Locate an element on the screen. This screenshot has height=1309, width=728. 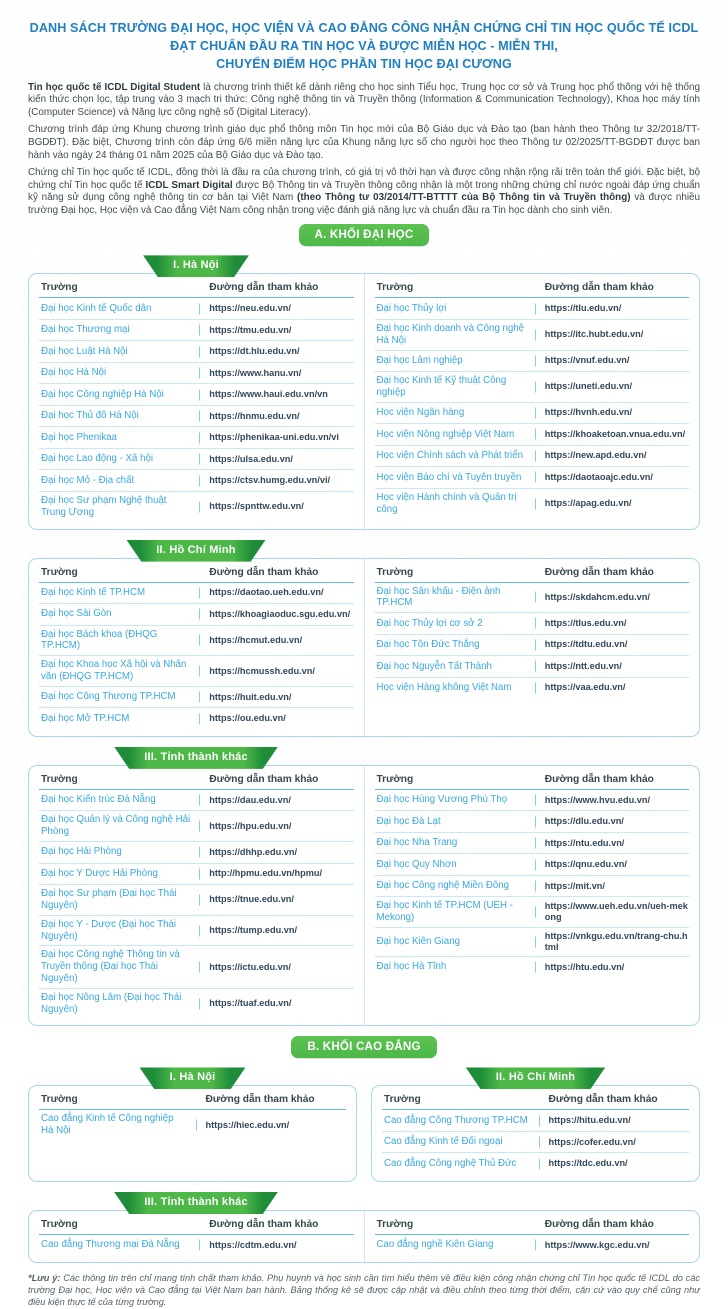
school-url-link: https://www.kgc.edu.vn/ is located at coordinates (610, 1245).